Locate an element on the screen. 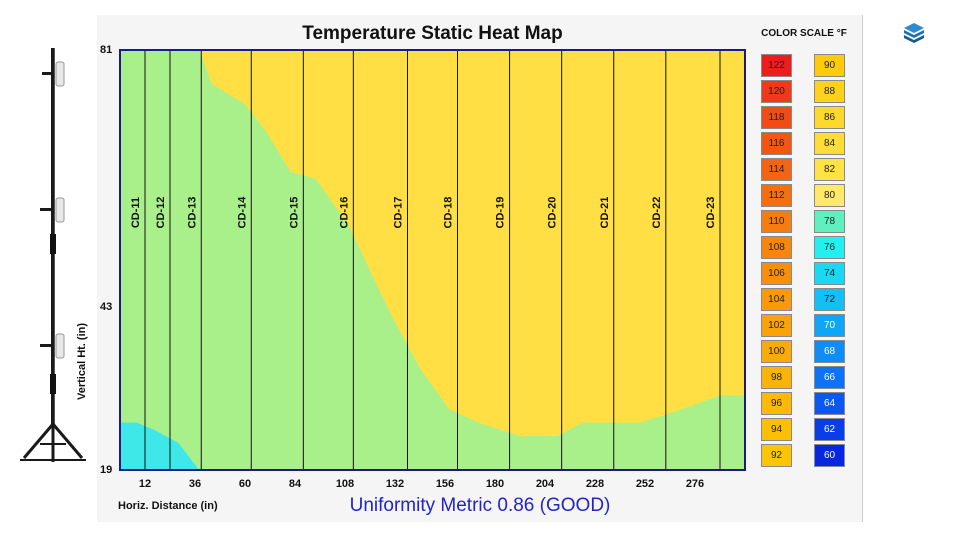  x-tick-label: 108 is located at coordinates (345, 484).